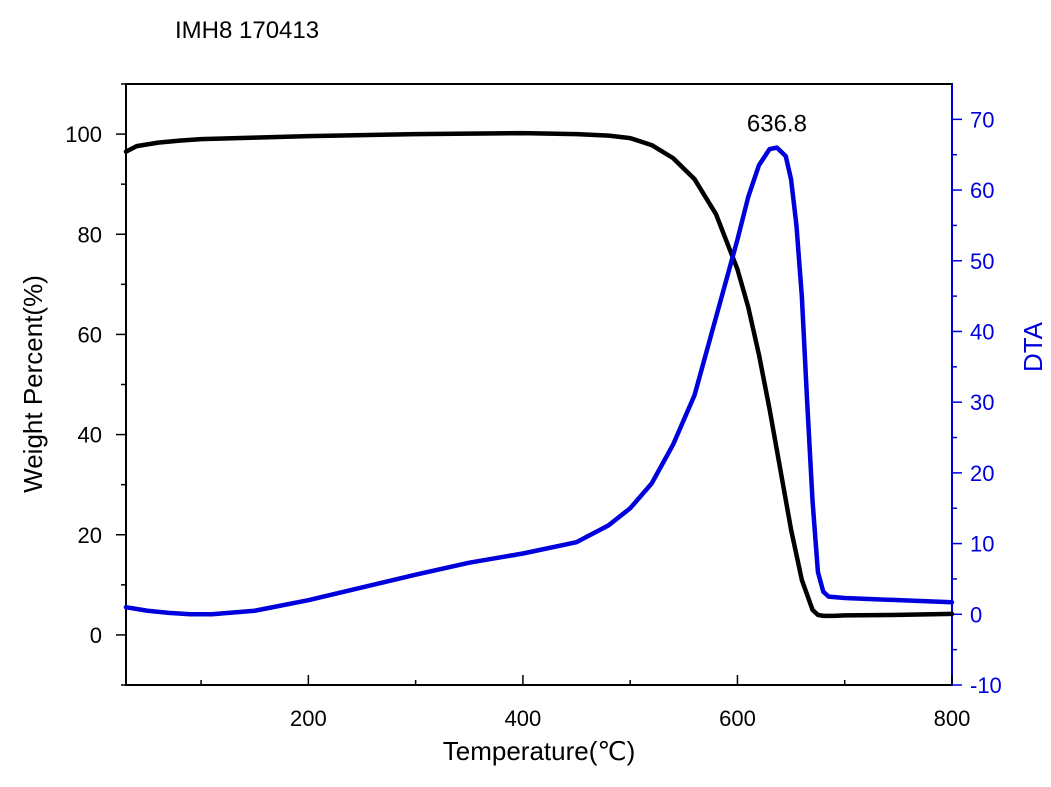 This screenshot has width=1051, height=787. Describe the element at coordinates (308, 718) in the screenshot. I see `x-tick-label-200: 200` at that location.